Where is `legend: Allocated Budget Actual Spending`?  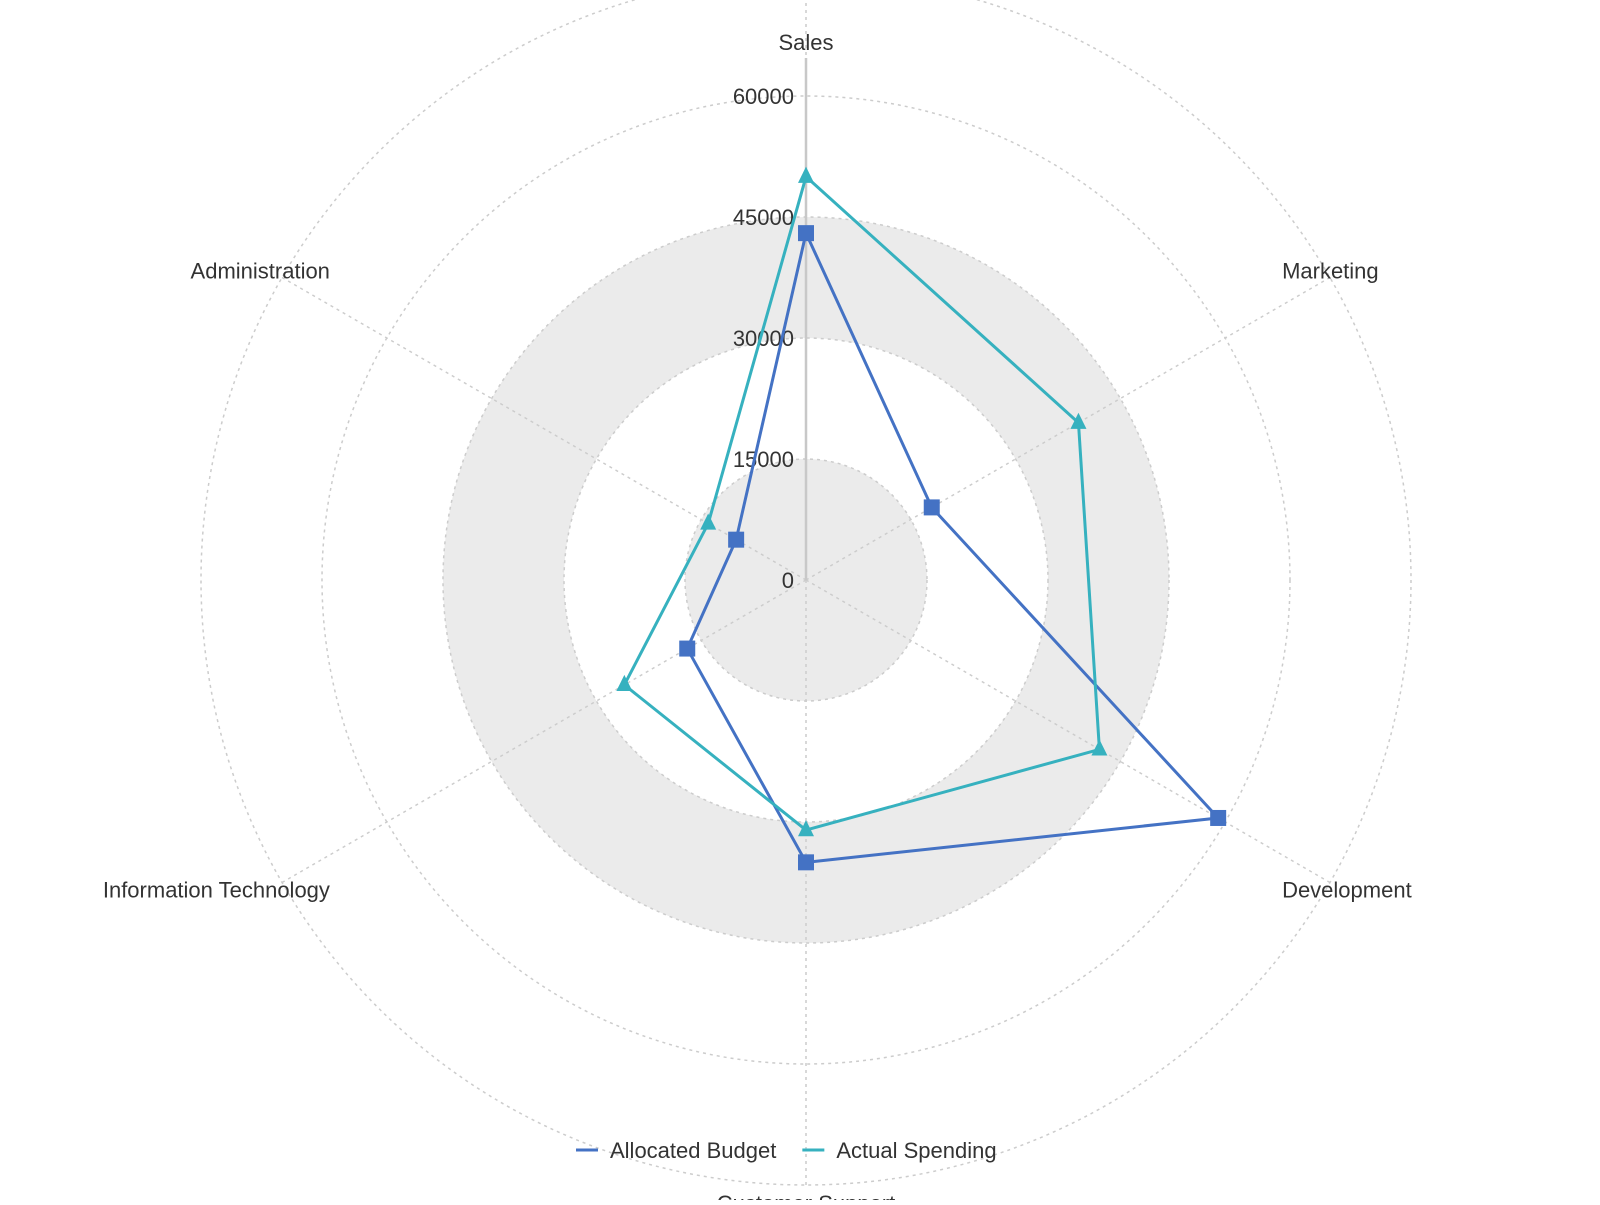
legend: Allocated Budget Actual Spending is located at coordinates (786, 1150).